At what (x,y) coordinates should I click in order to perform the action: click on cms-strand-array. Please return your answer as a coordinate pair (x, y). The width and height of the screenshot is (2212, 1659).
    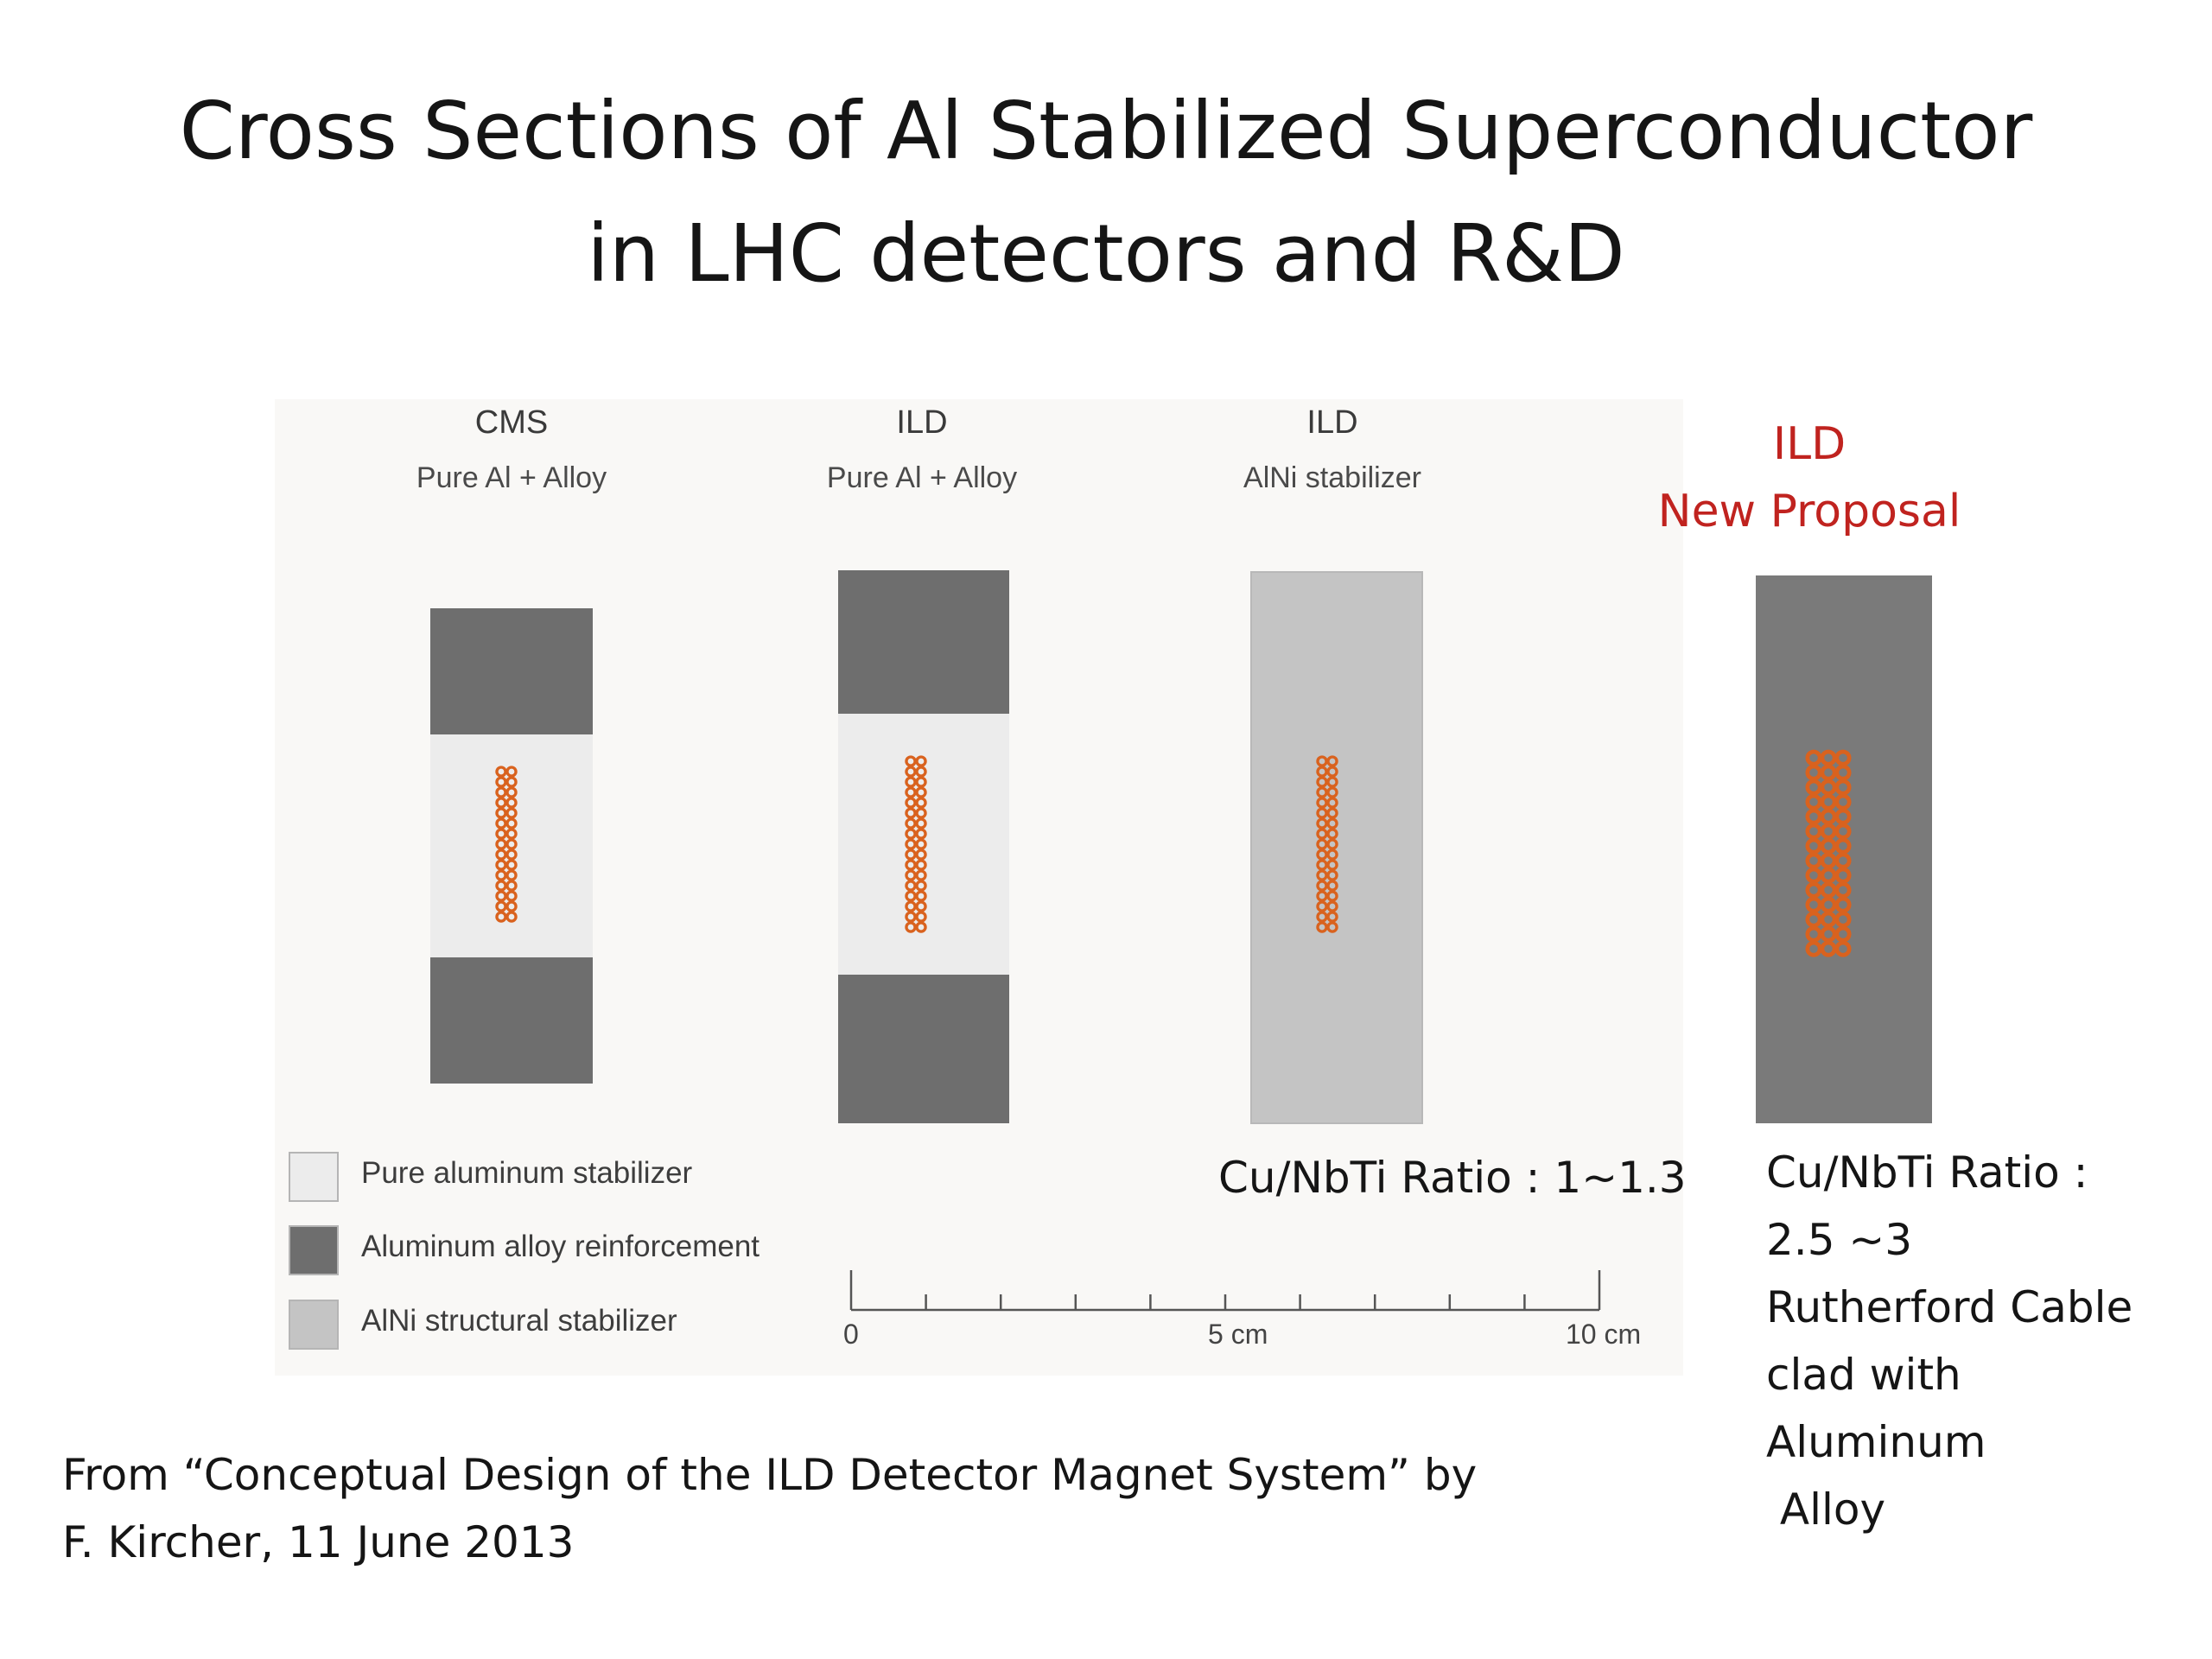
    Looking at the image, I should click on (506, 844).